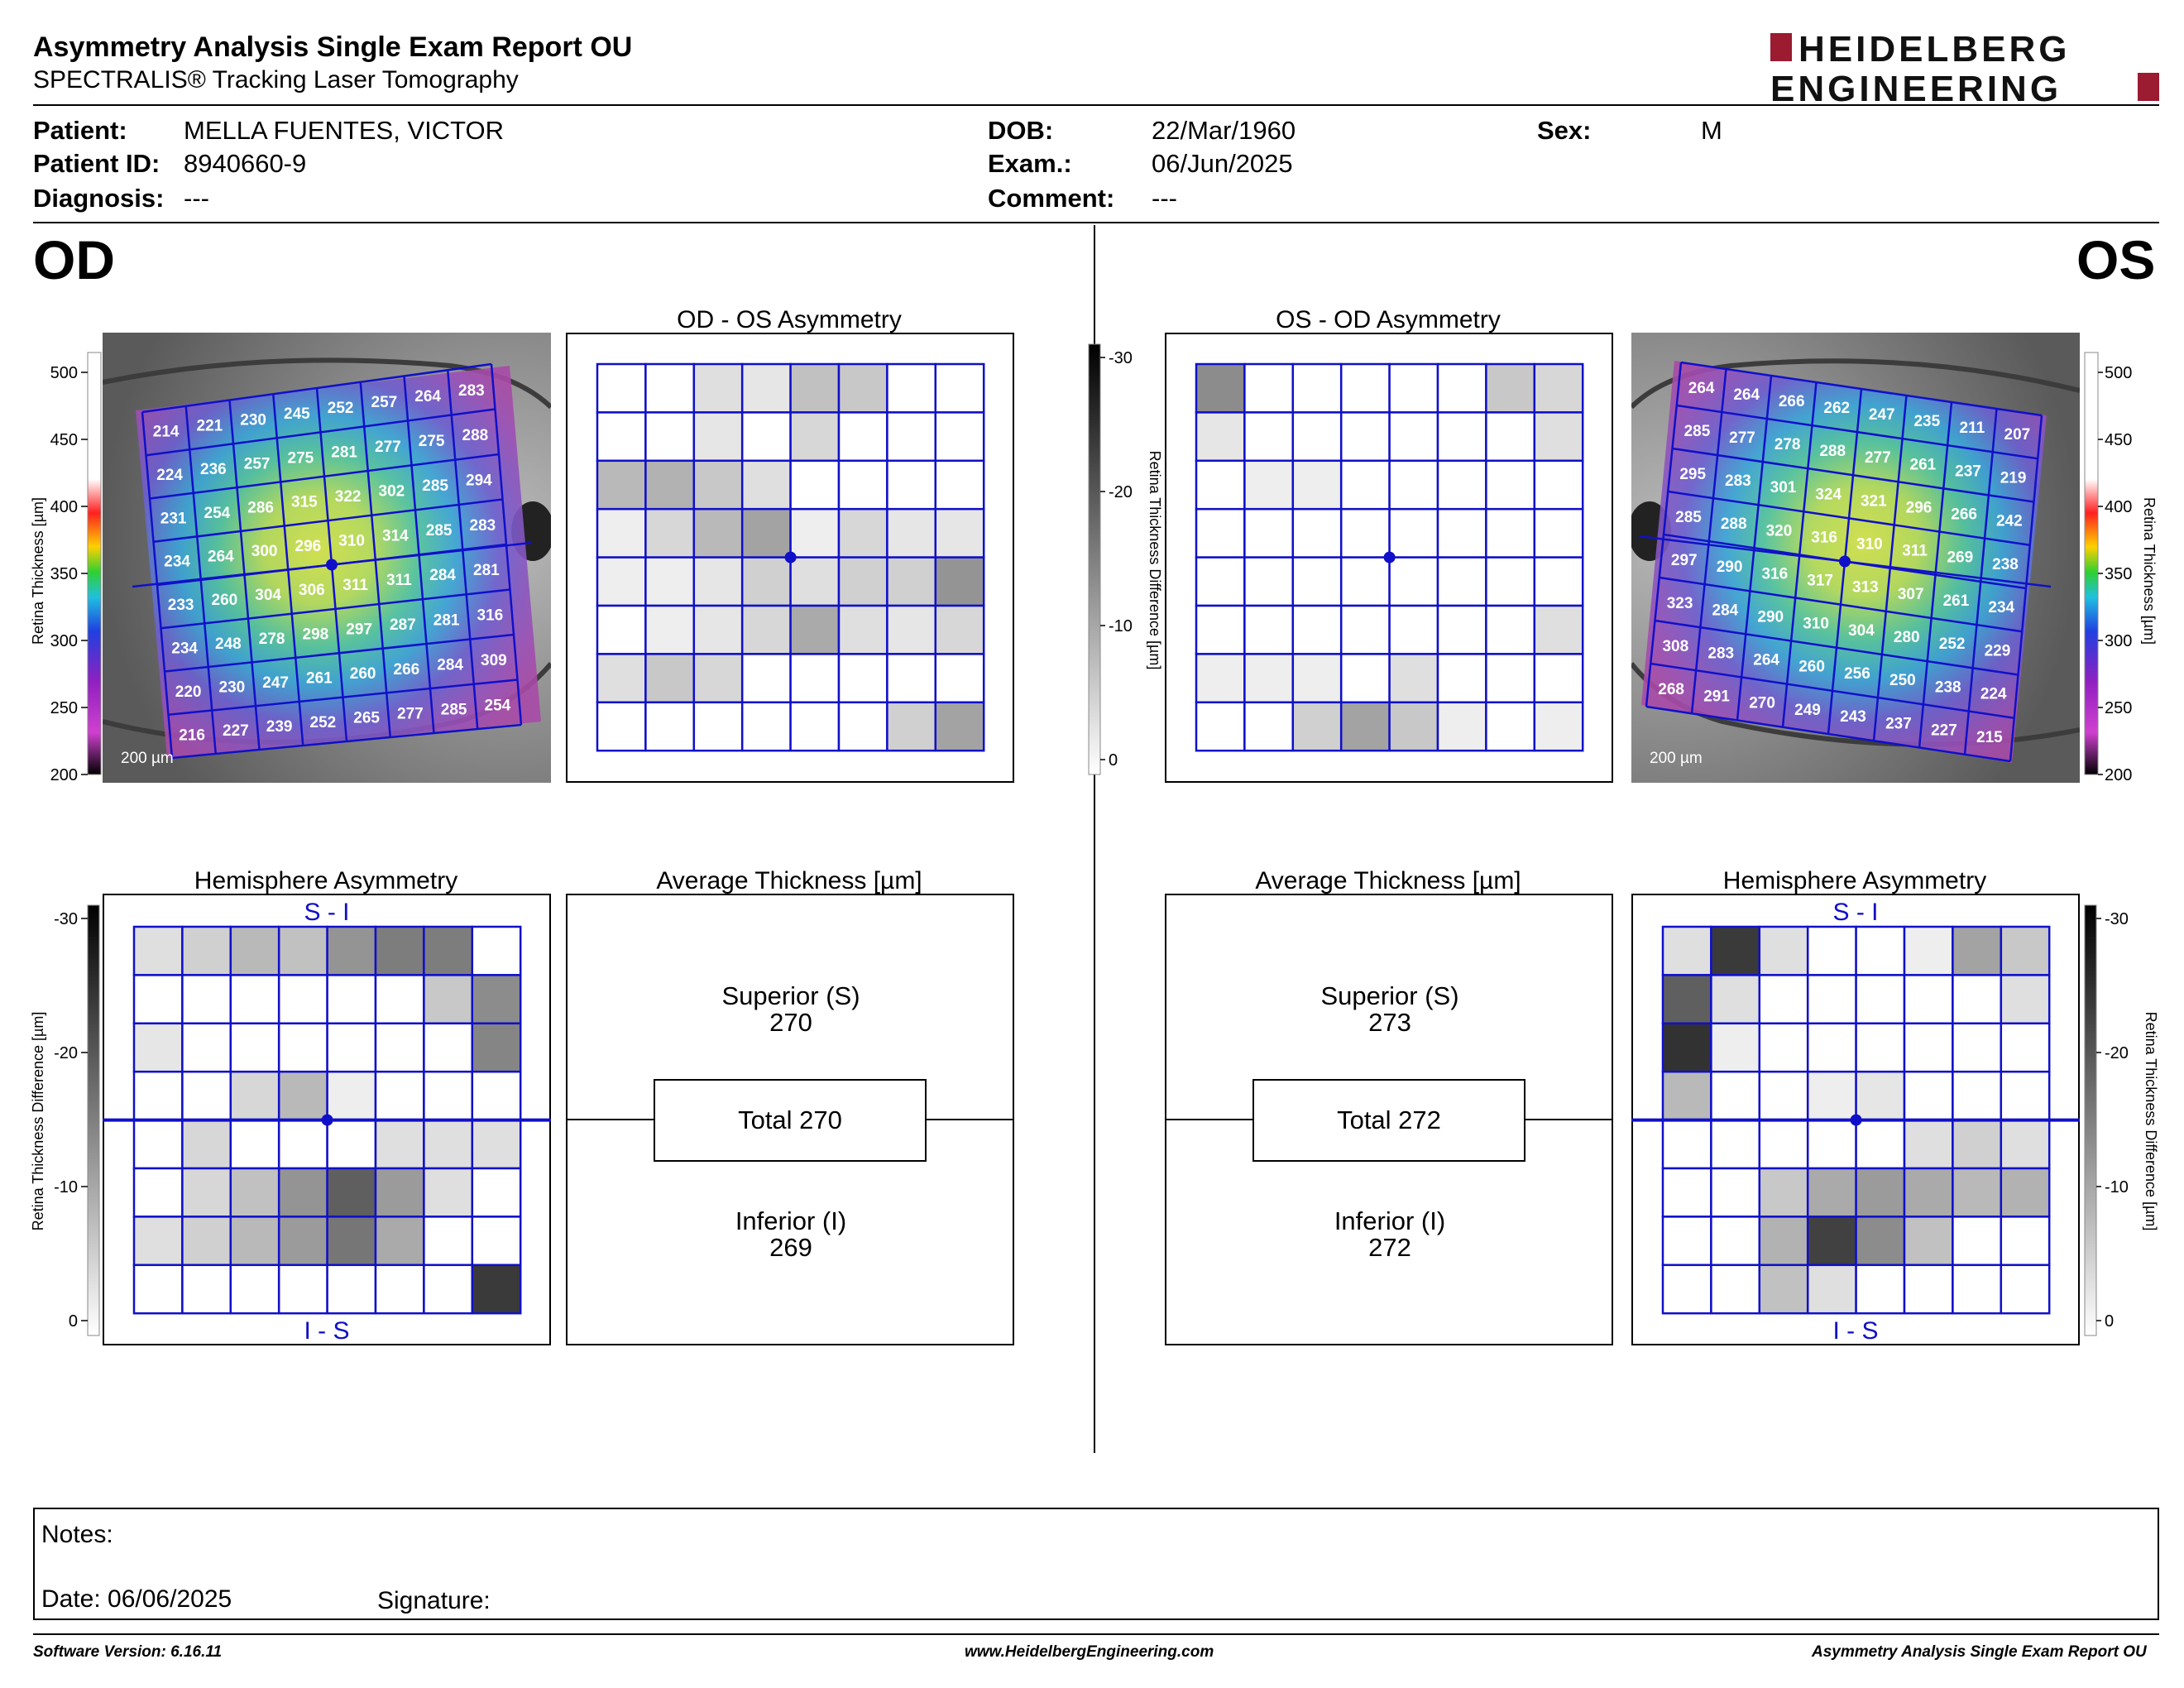 The image size is (2184, 1688). Describe the element at coordinates (427, 396) in the screenshot. I see `od-map-thickness-value: 264` at that location.